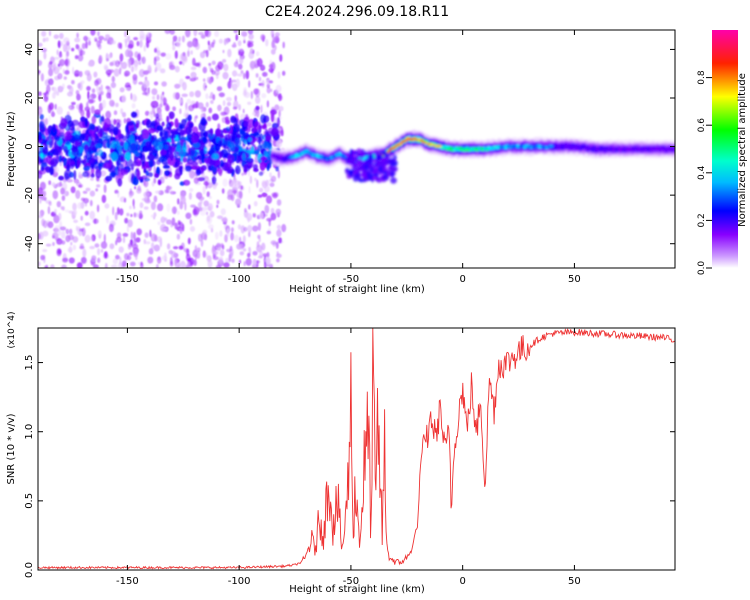  What do you see at coordinates (702, 125) in the screenshot?
I see `colorbar-tick-label: 0.6` at bounding box center [702, 125].